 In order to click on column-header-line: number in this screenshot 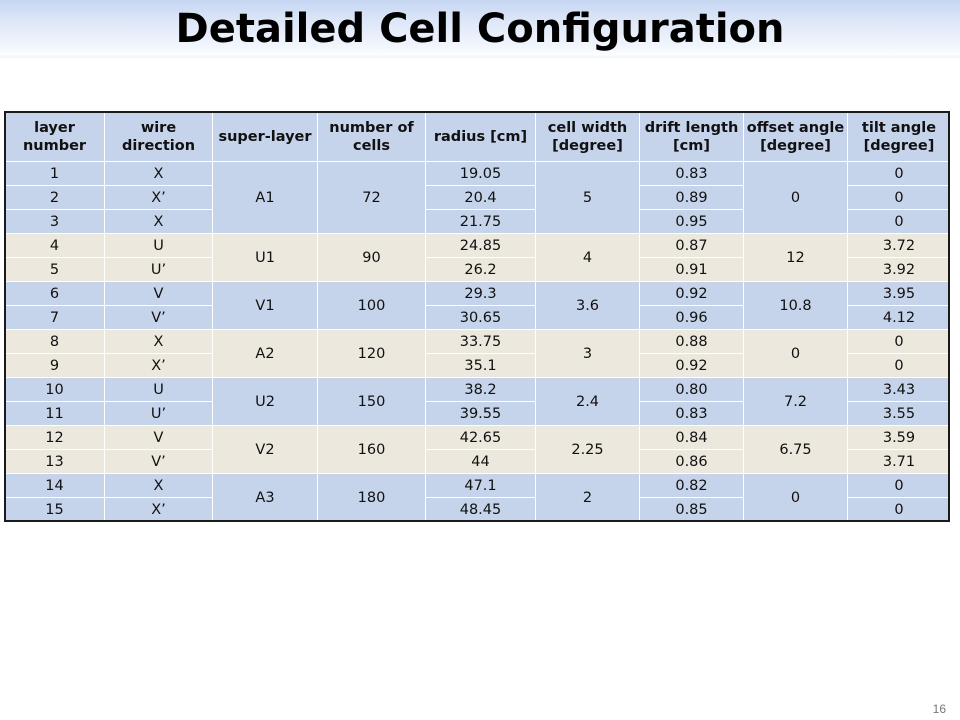, I will do `click(54, 145)`.